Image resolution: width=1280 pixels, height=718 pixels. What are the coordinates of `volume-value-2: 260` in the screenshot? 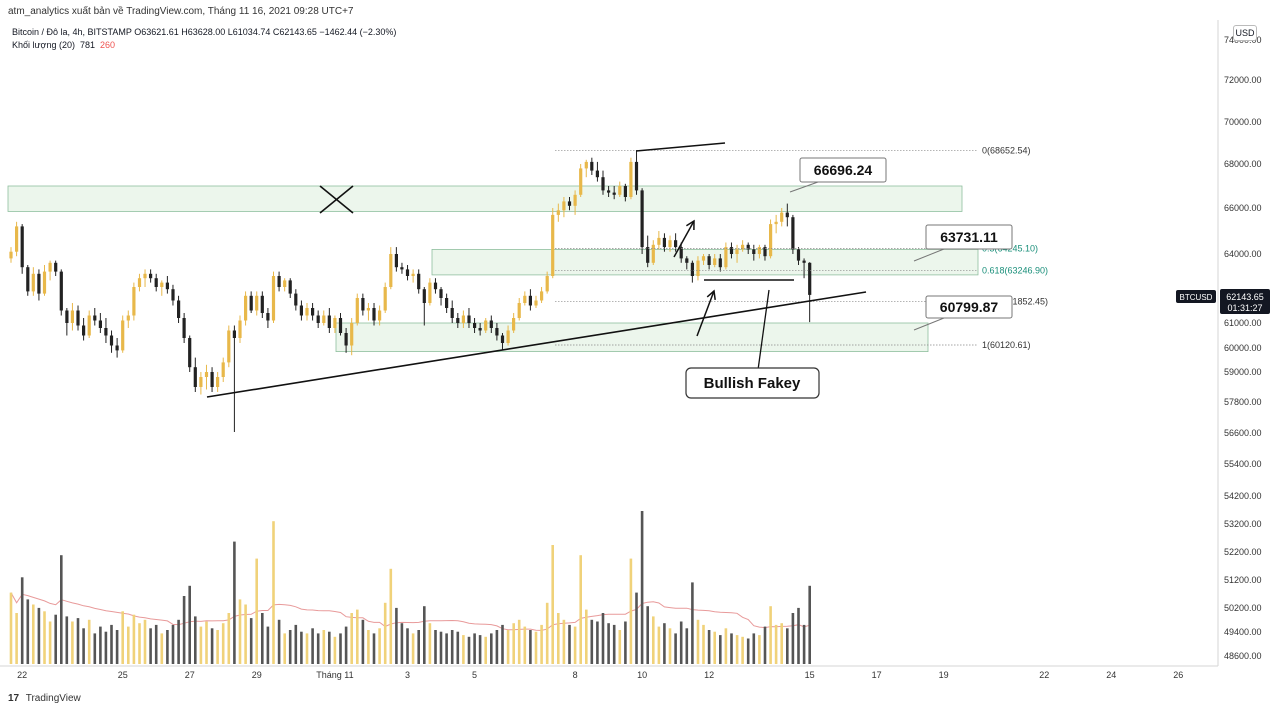 It's located at (108, 45).